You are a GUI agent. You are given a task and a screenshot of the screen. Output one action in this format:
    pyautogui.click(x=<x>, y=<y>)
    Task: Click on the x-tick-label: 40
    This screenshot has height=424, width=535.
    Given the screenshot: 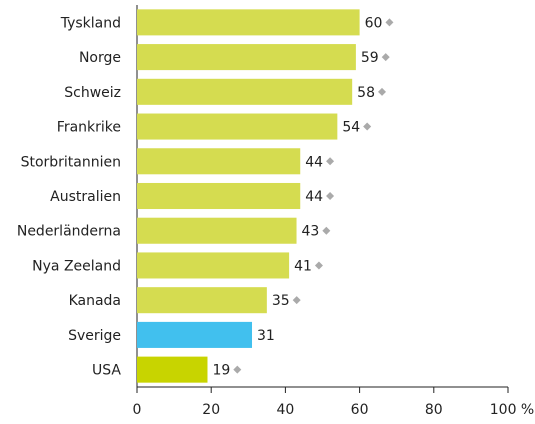 What is the action you would take?
    pyautogui.click(x=285, y=410)
    